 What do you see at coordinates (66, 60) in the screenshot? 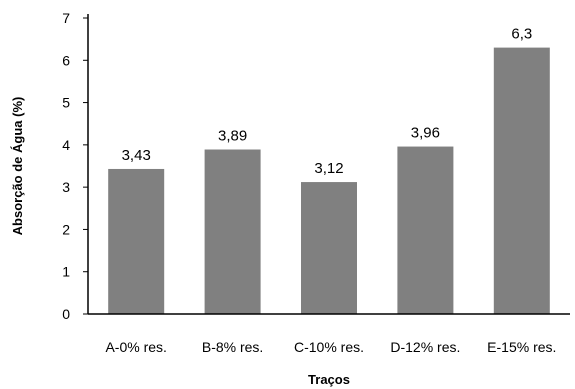
I see `y-tick-label: 6` at bounding box center [66, 60].